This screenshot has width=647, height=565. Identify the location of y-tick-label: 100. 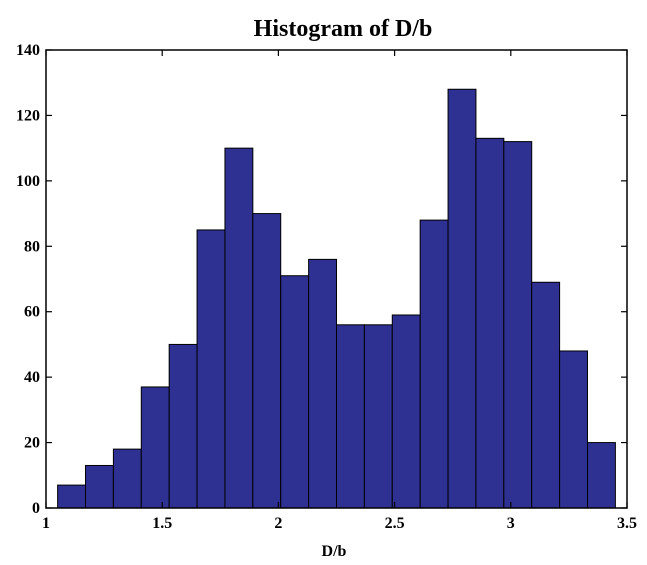
(28, 181).